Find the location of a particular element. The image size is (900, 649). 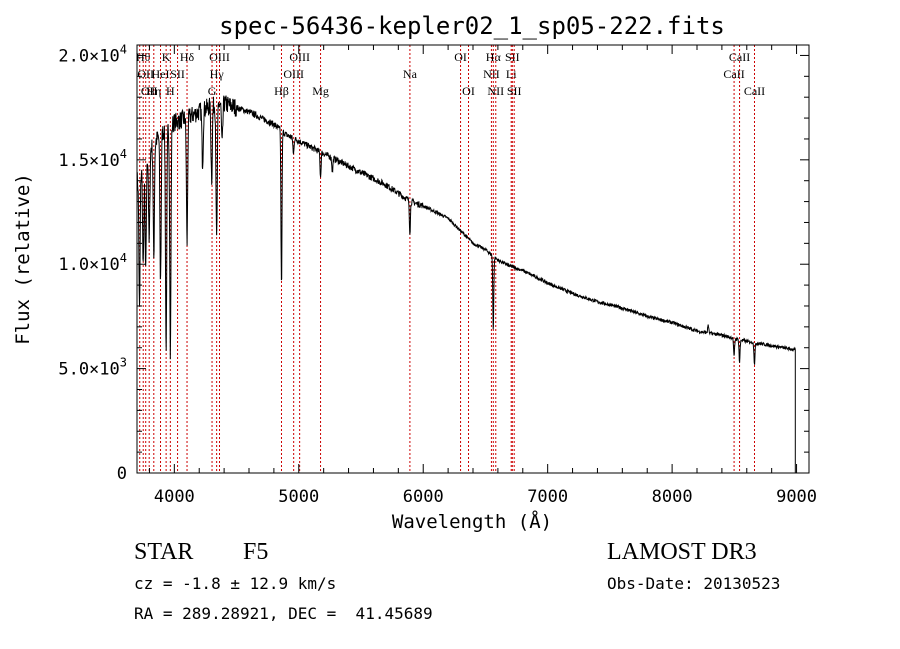

object-subclass: F5 is located at coordinates (256, 552).